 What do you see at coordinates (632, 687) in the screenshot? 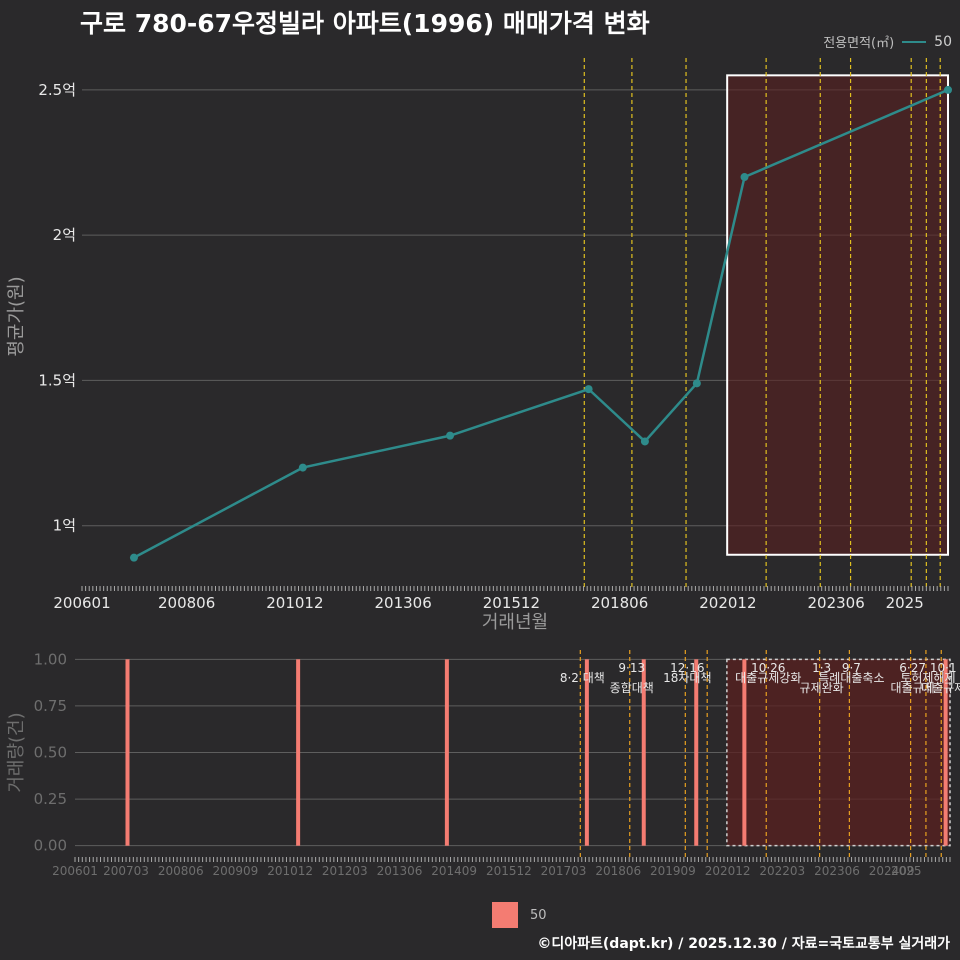
I see `policy-label: 종합대책` at bounding box center [632, 687].